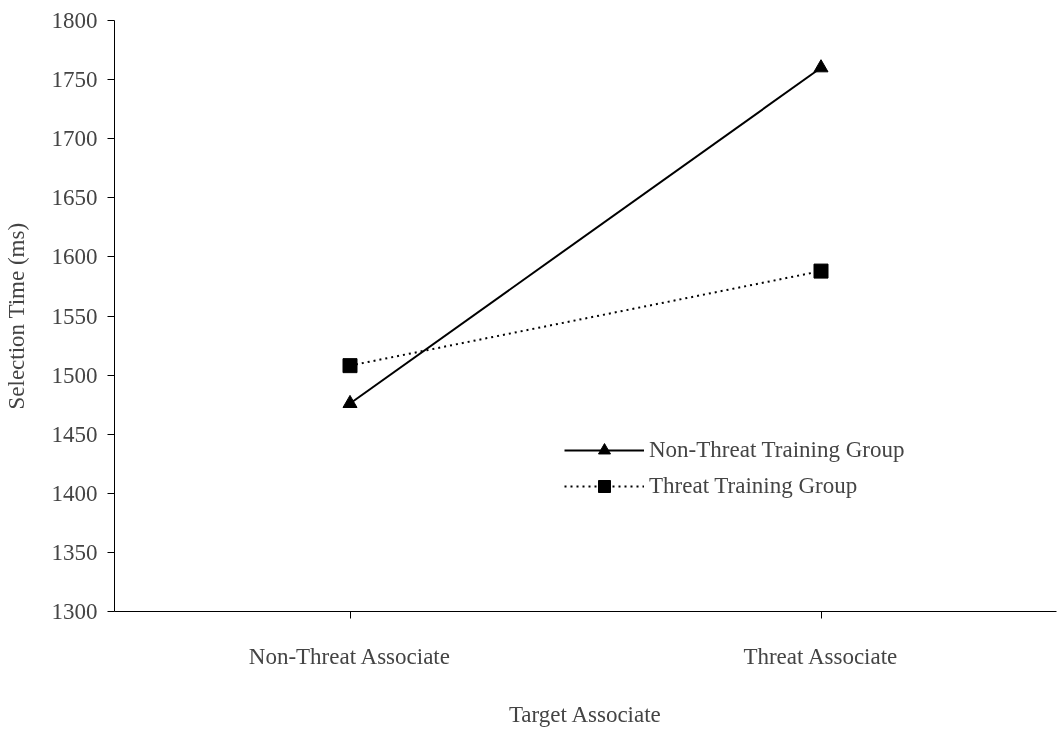 The height and width of the screenshot is (729, 1060). What do you see at coordinates (16, 316) in the screenshot?
I see `y-axis-title: Selection Time (ms)` at bounding box center [16, 316].